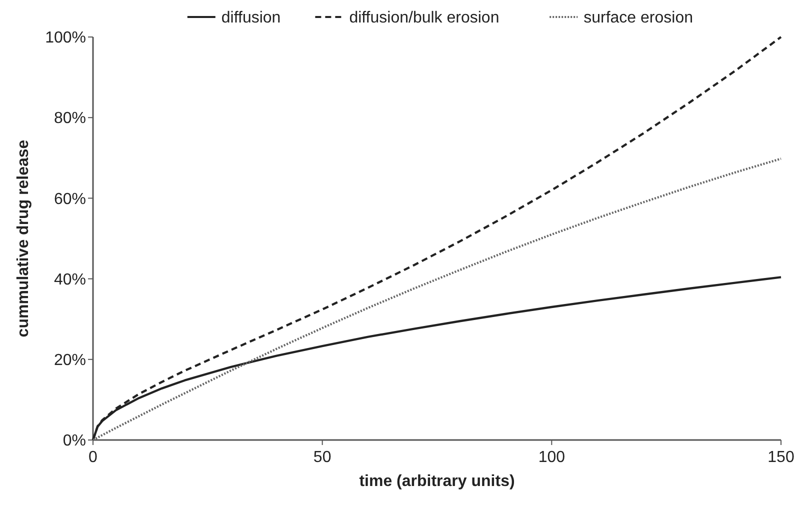  Describe the element at coordinates (65, 38) in the screenshot. I see `y-tick-label: 100%` at that location.